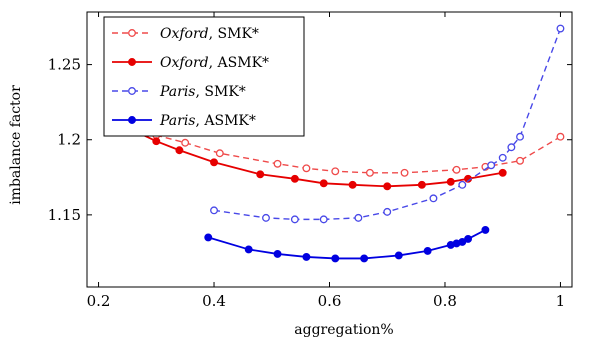  I want to click on legend-entry-1: Oxford, ASMK*, so click(214, 63).